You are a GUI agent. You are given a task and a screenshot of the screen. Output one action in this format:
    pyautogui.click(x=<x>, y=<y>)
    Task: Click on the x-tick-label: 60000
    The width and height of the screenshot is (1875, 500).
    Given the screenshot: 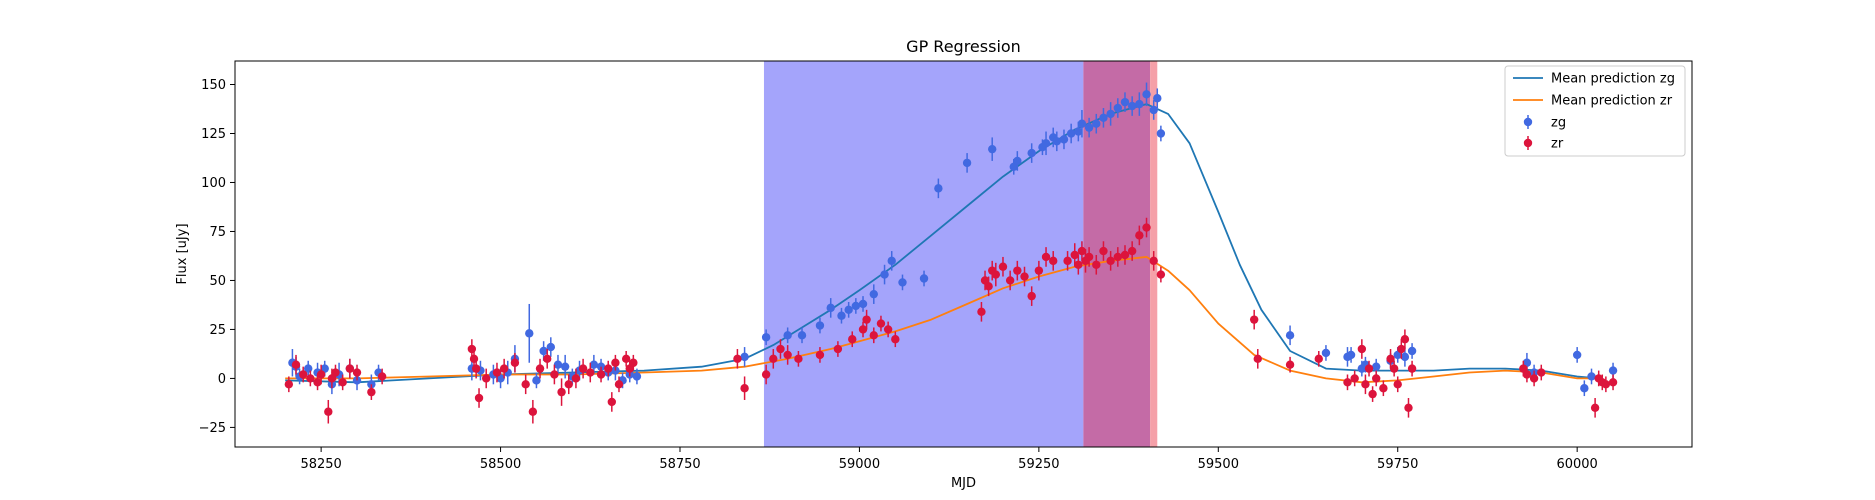 What is the action you would take?
    pyautogui.click(x=1576, y=464)
    